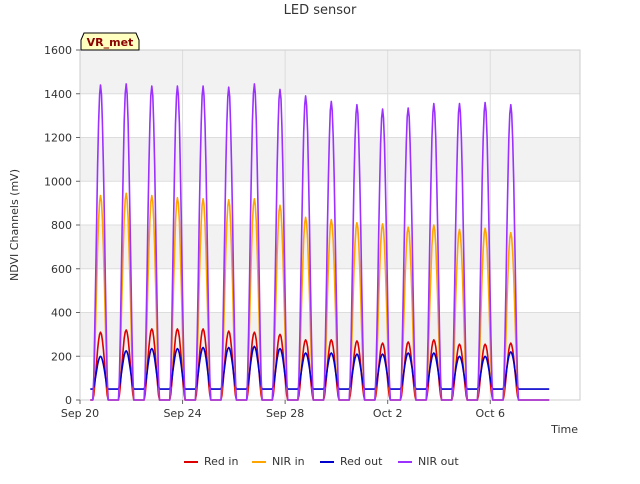 This screenshot has width=640, height=484. What do you see at coordinates (68, 400) in the screenshot?
I see `y-tick-label: 0` at bounding box center [68, 400].